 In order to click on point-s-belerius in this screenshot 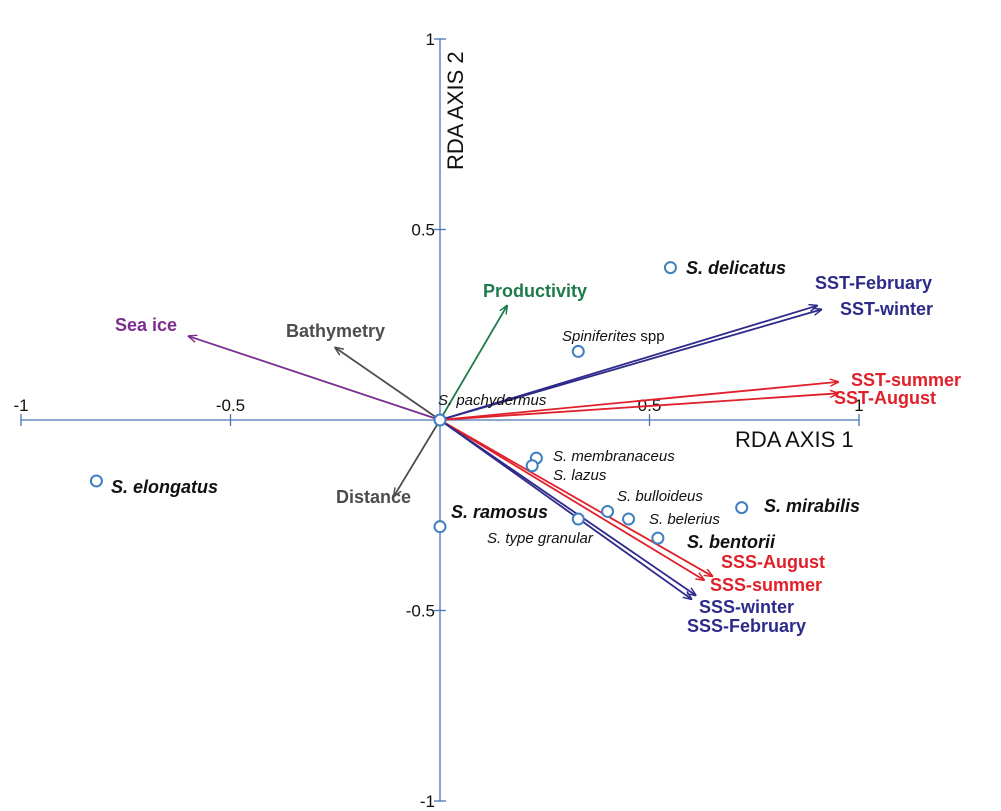, I will do `click(628, 519)`.